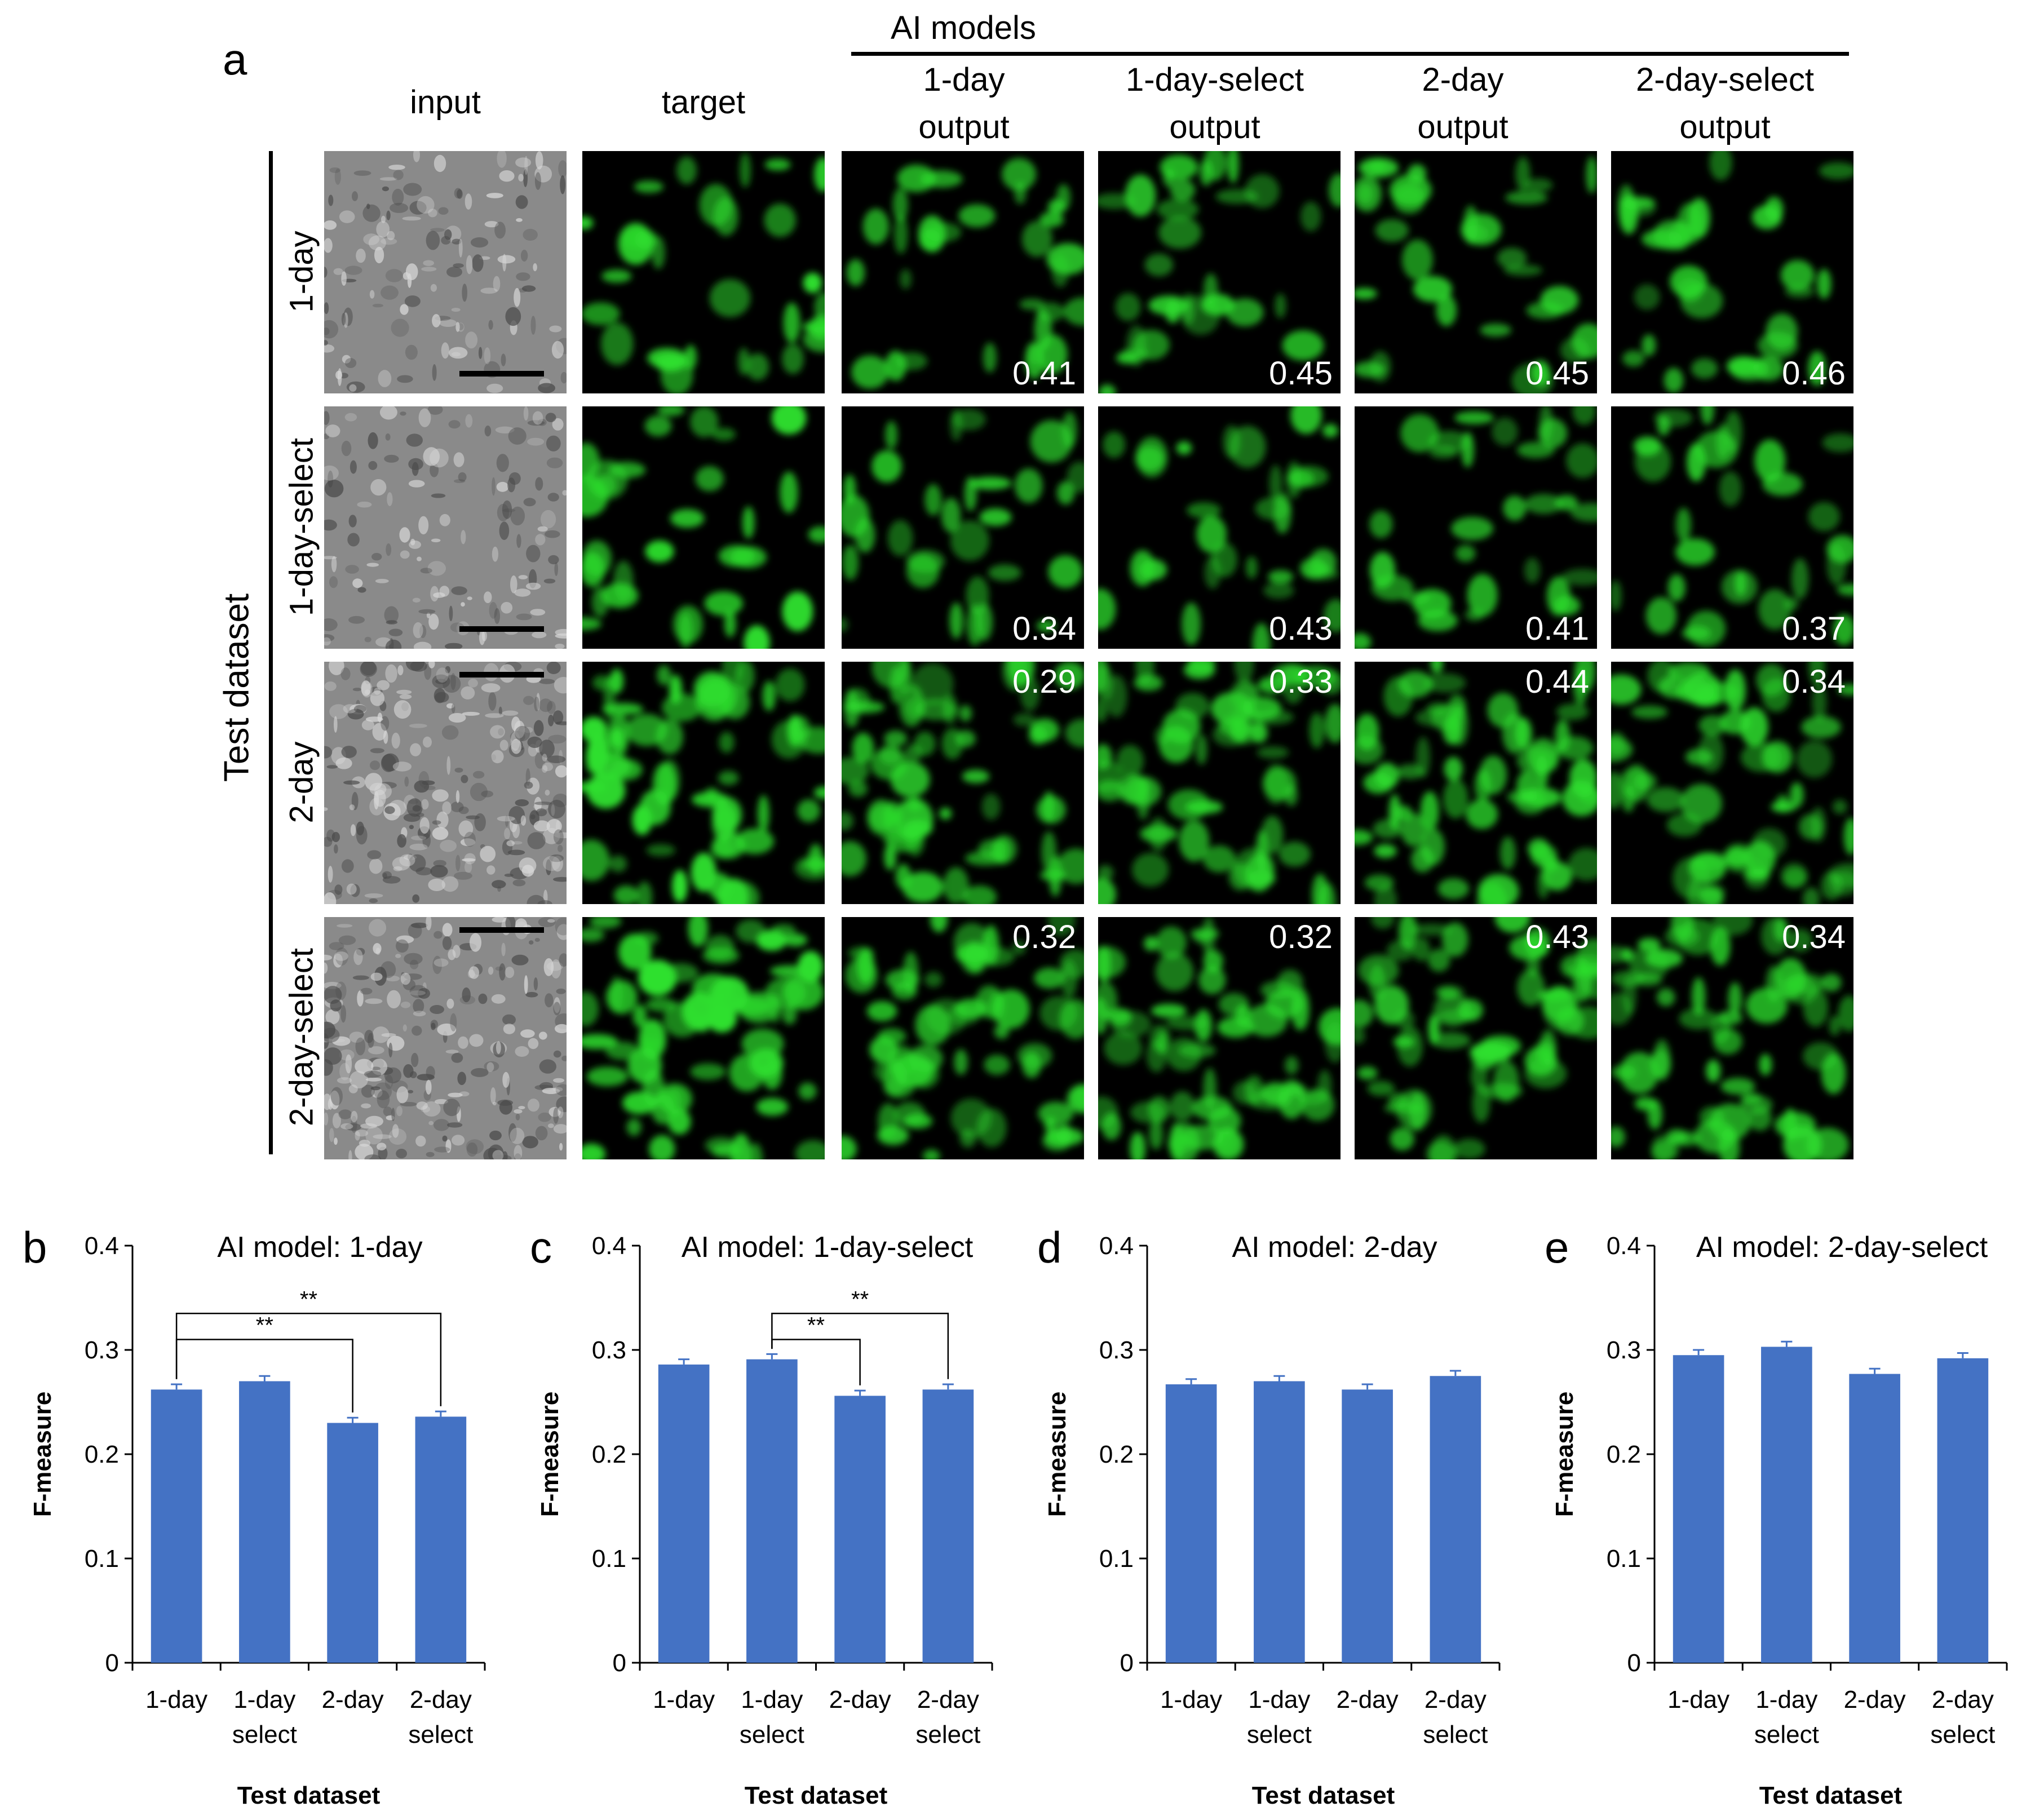 This screenshot has height=1820, width=2035. I want to click on column-header-2-day-output: 2-day output, so click(1463, 103).